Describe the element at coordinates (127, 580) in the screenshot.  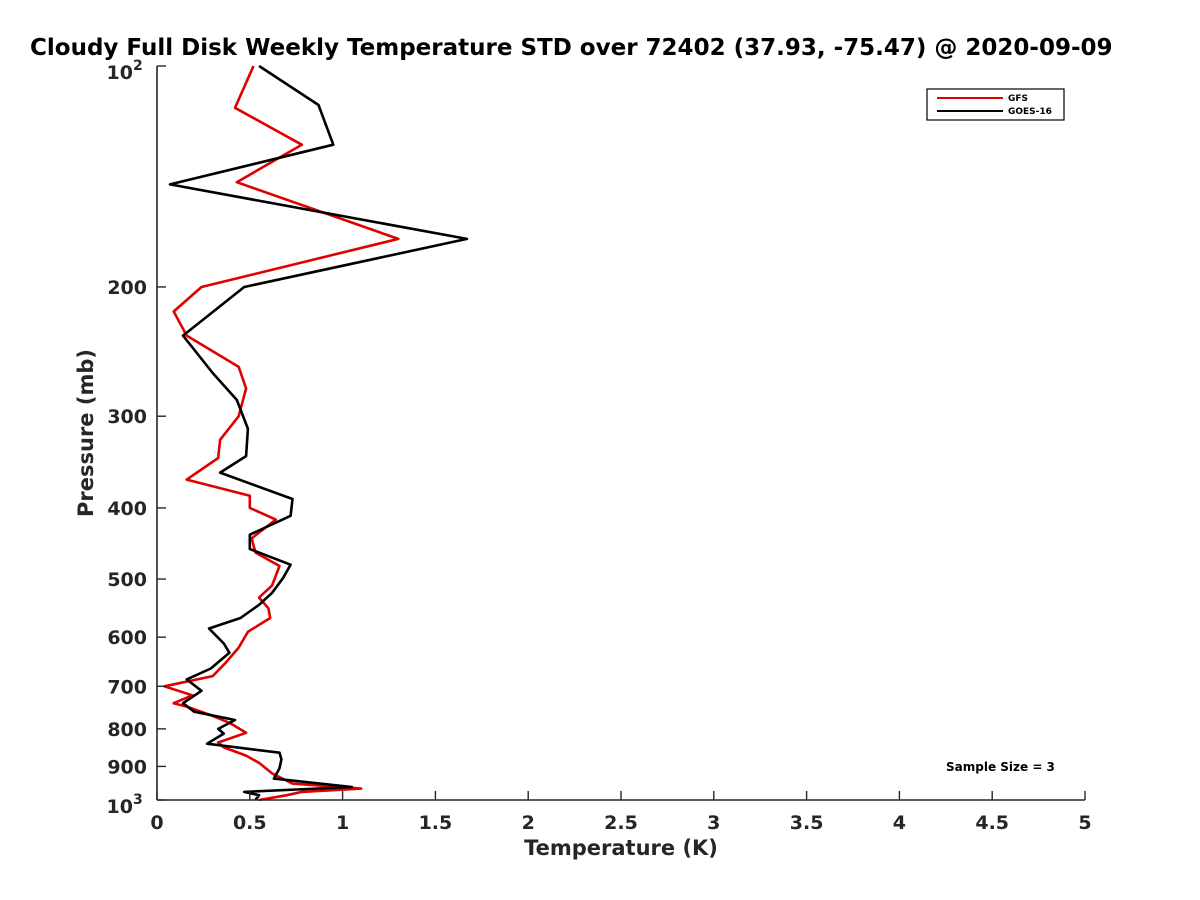
I see `y-tick-label: 500` at that location.